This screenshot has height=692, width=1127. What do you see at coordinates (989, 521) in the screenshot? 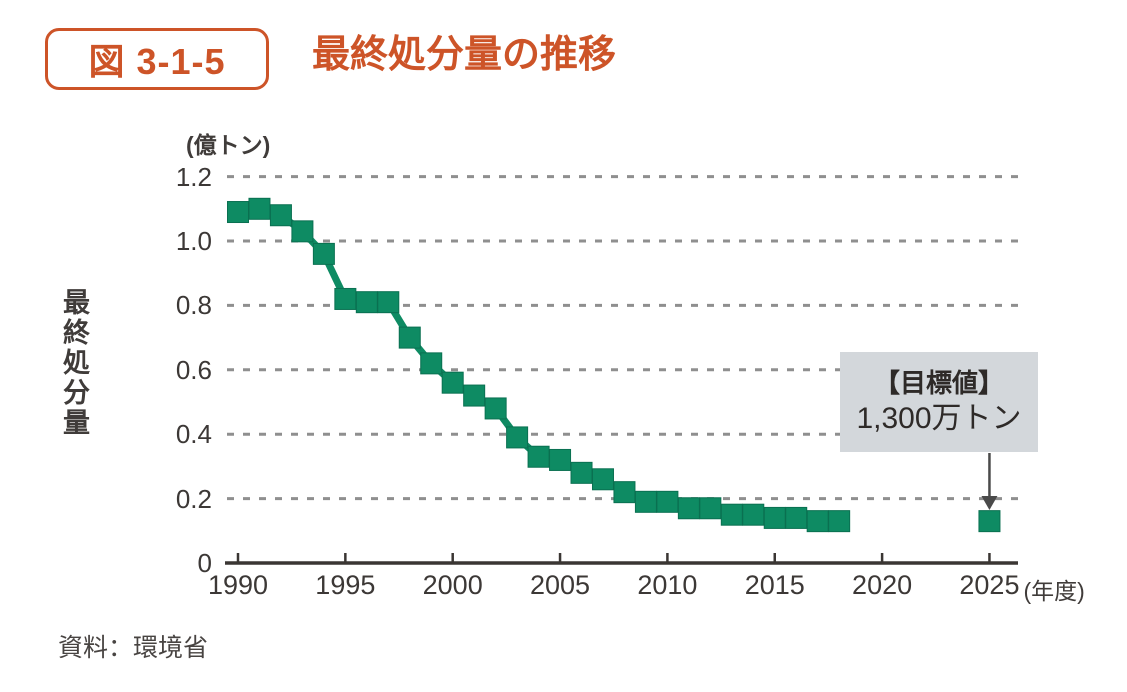
I see `target-point-square` at bounding box center [989, 521].